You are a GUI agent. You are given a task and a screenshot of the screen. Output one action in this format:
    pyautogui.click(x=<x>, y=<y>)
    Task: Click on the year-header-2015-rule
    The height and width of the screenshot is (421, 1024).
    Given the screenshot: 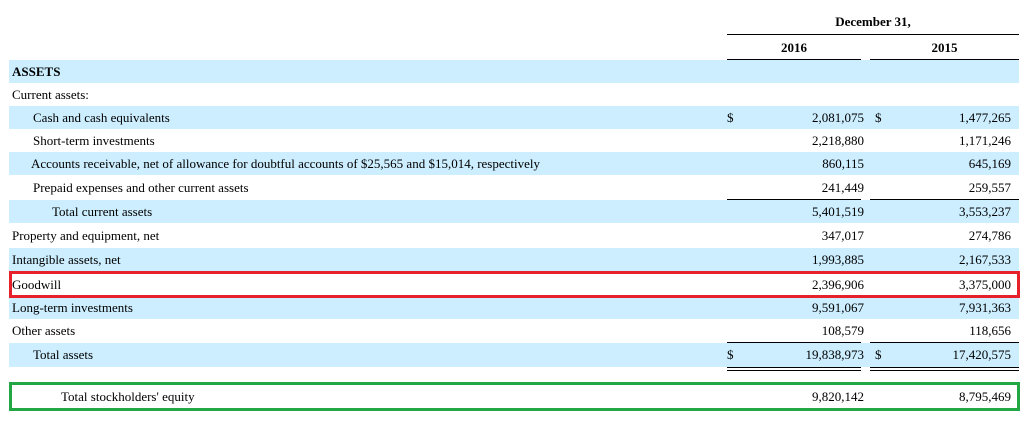 What is the action you would take?
    pyautogui.click(x=944, y=59)
    